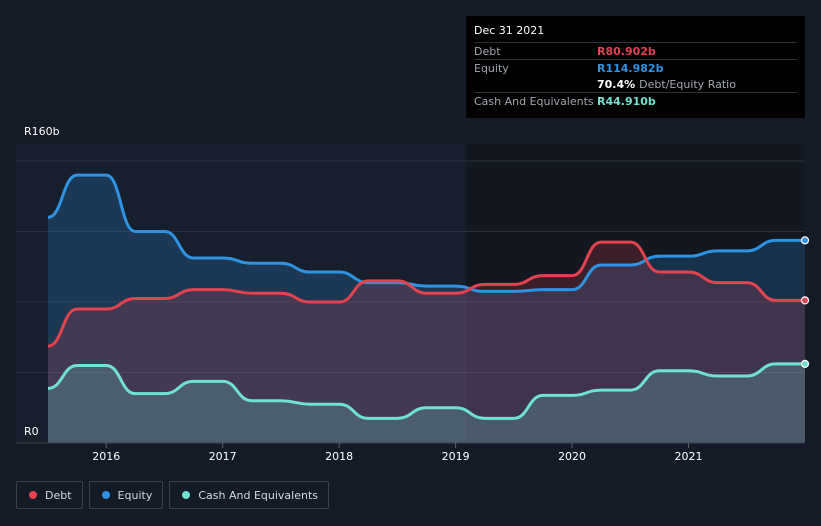 Image resolution: width=821 pixels, height=526 pixels. I want to click on cash-area, so click(426, 403).